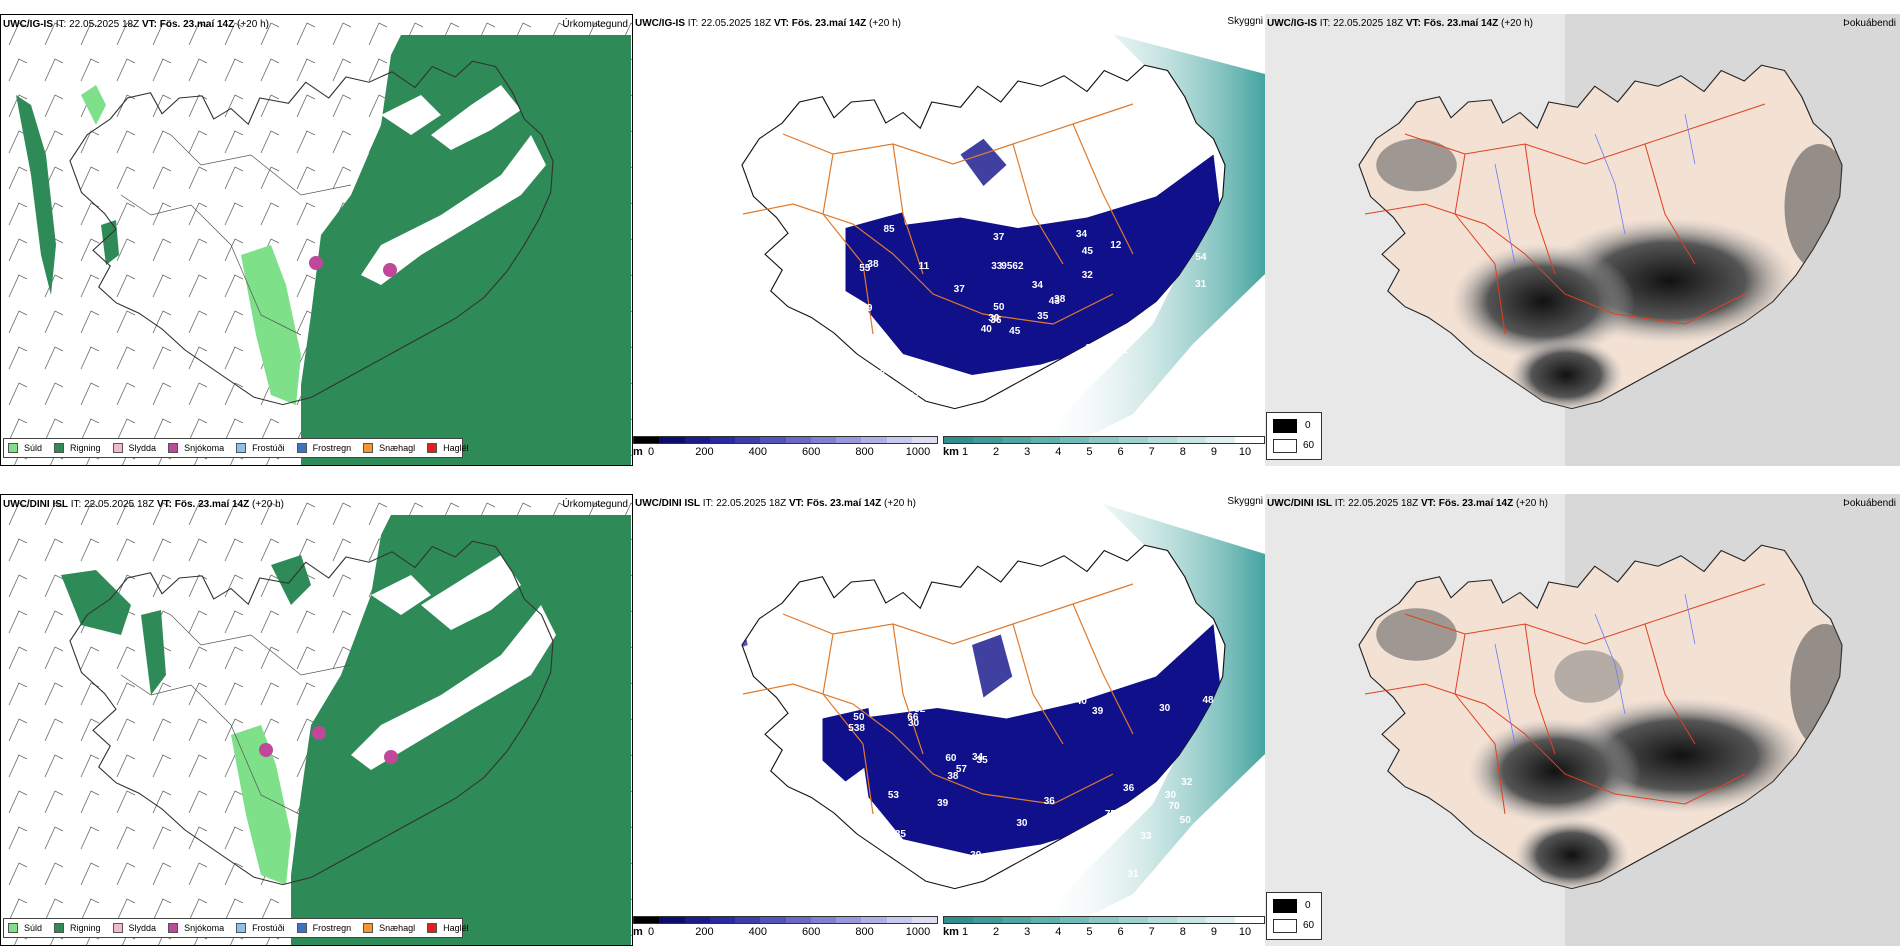 The height and width of the screenshot is (950, 1900). Describe the element at coordinates (316, 263) in the screenshot. I see `snow-spot` at that location.